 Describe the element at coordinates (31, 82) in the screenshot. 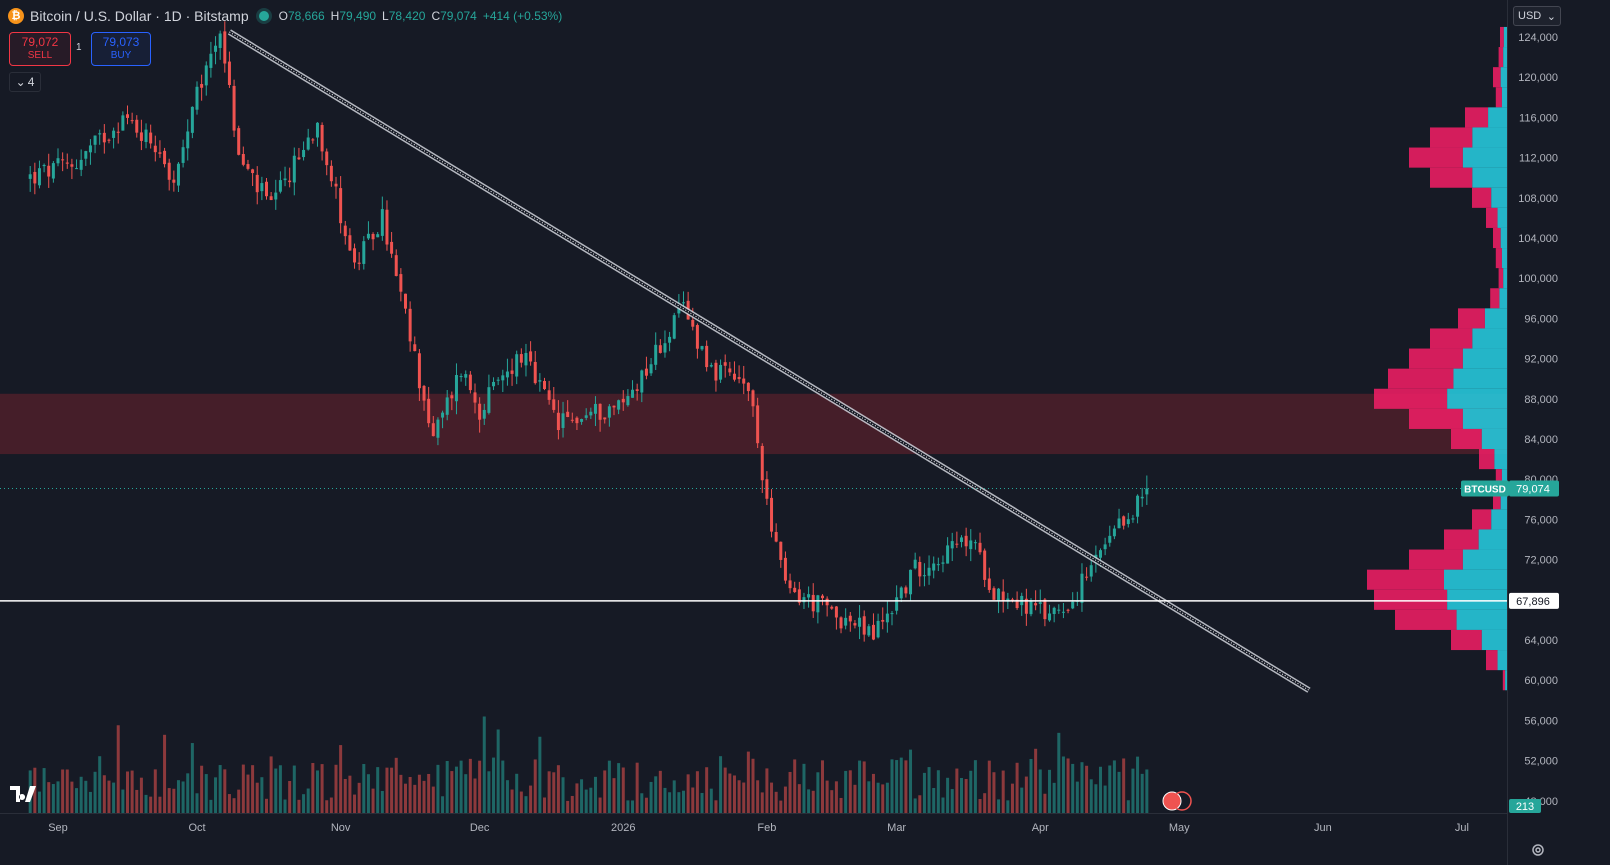

I see `indicators-count: 4` at that location.